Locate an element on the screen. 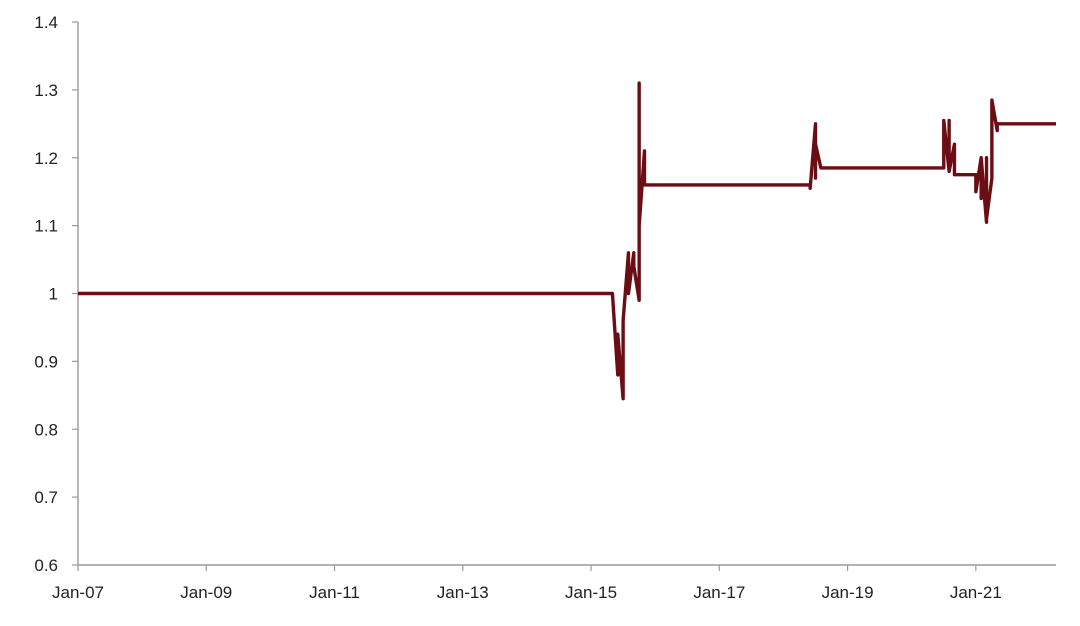  y-tick-label: 1.4 is located at coordinates (46, 22).